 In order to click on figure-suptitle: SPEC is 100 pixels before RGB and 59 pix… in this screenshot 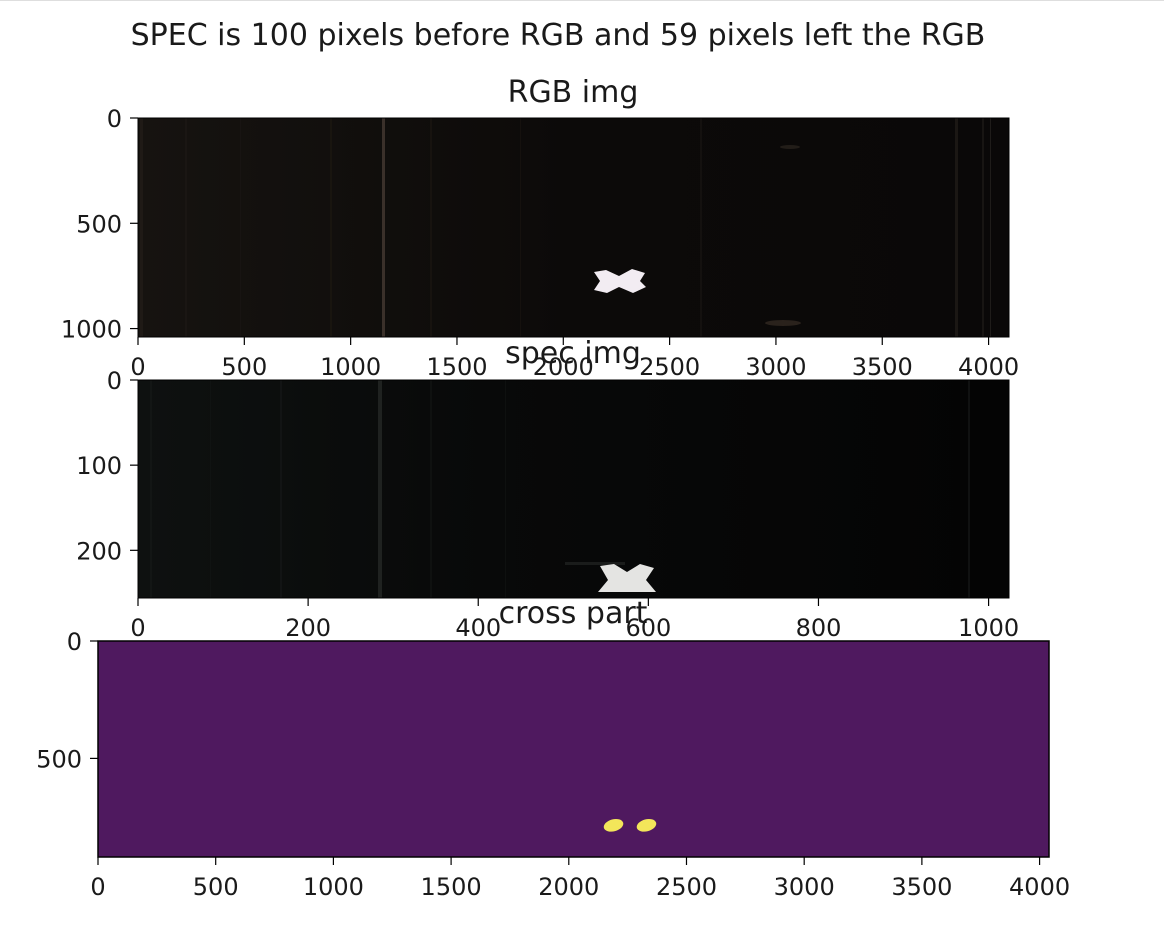, I will do `click(558, 35)`.